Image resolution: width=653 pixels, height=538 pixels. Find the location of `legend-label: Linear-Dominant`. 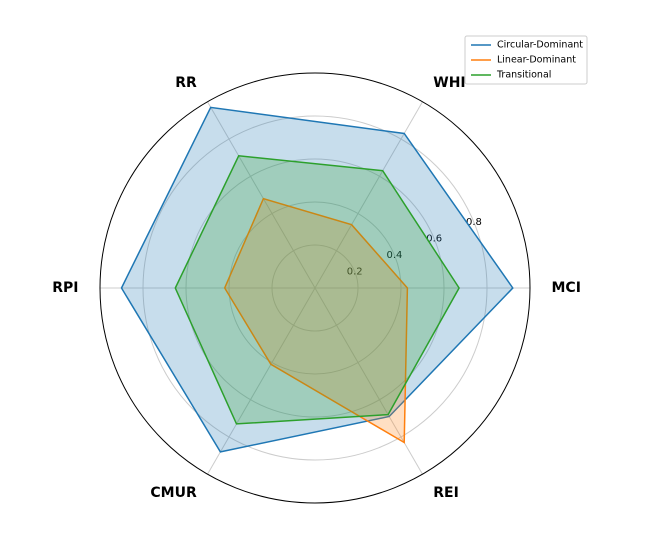

legend-label: Linear-Dominant is located at coordinates (536, 60).